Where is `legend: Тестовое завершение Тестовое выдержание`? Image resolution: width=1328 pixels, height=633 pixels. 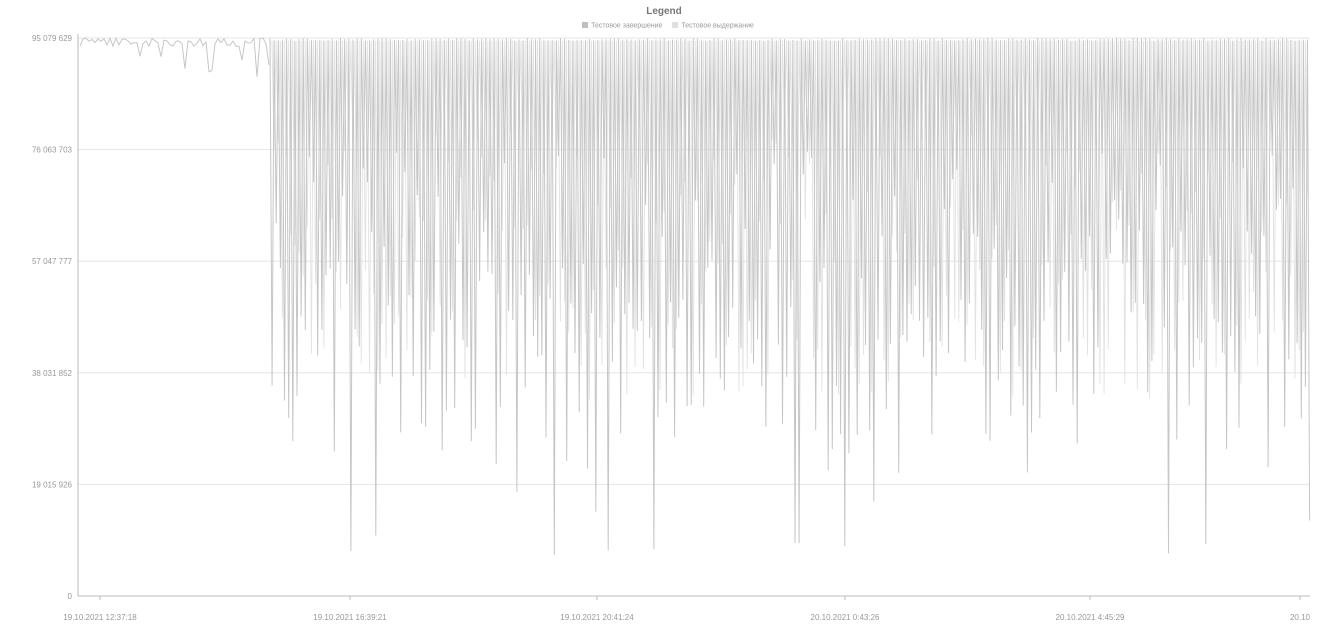
legend: Тестовое завершение Тестовое выдержание is located at coordinates (664, 25).